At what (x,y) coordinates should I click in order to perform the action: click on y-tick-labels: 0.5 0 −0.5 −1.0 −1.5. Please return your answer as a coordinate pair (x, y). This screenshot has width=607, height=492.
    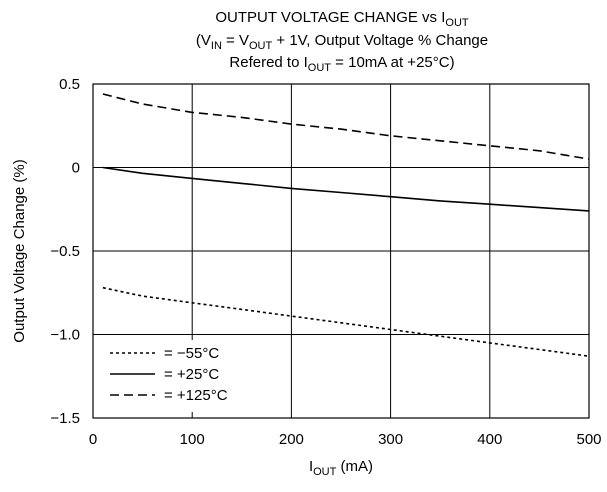
    Looking at the image, I should click on (65, 251).